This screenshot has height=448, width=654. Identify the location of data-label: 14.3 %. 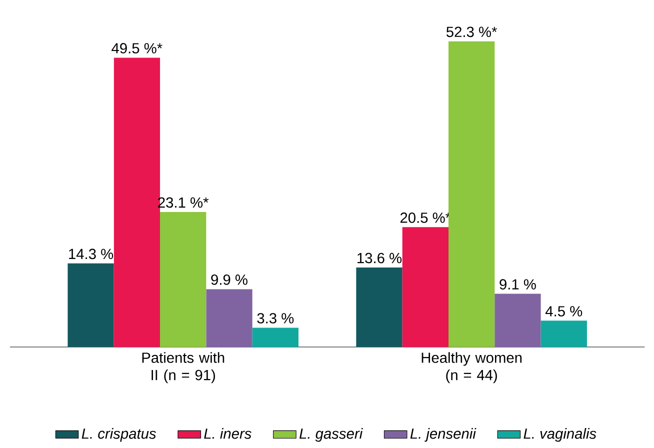
(91, 254).